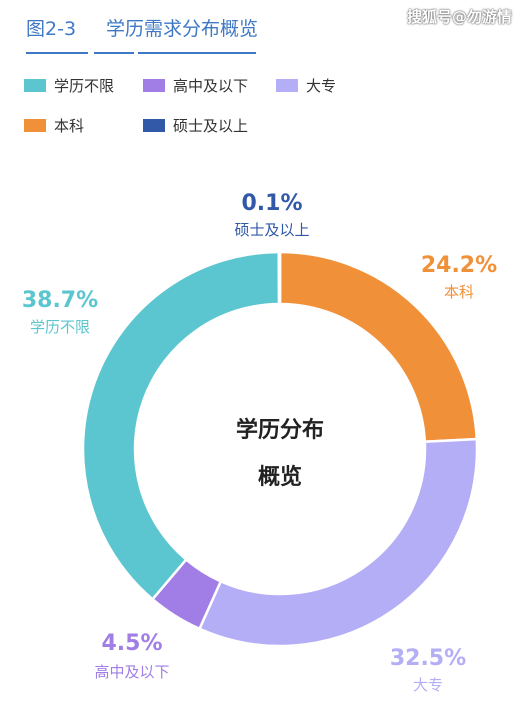 This screenshot has height=712, width=522. Describe the element at coordinates (271, 203) in the screenshot. I see `value-label-master-above: 0.1%` at that location.